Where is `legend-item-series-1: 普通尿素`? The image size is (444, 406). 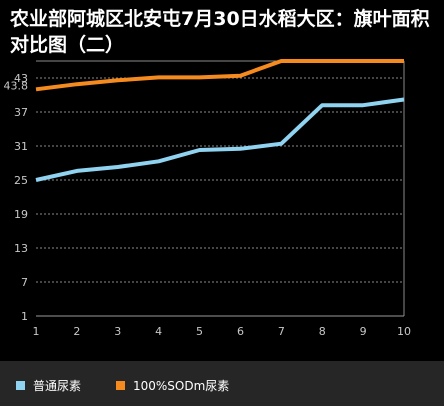
legend-item-series-1: 普通尿素 is located at coordinates (48, 385).